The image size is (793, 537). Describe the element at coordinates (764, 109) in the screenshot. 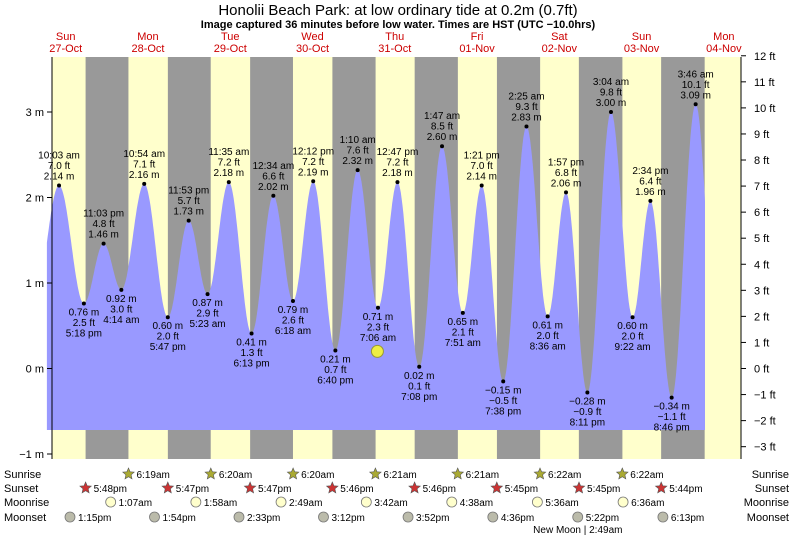

I see `right-tick-label: 10 ft` at that location.